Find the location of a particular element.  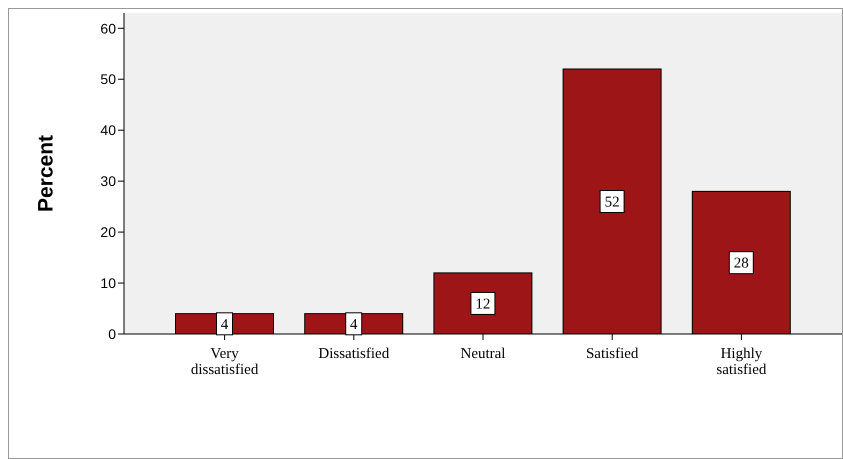

x-tick-label: Neutral is located at coordinates (483, 354).